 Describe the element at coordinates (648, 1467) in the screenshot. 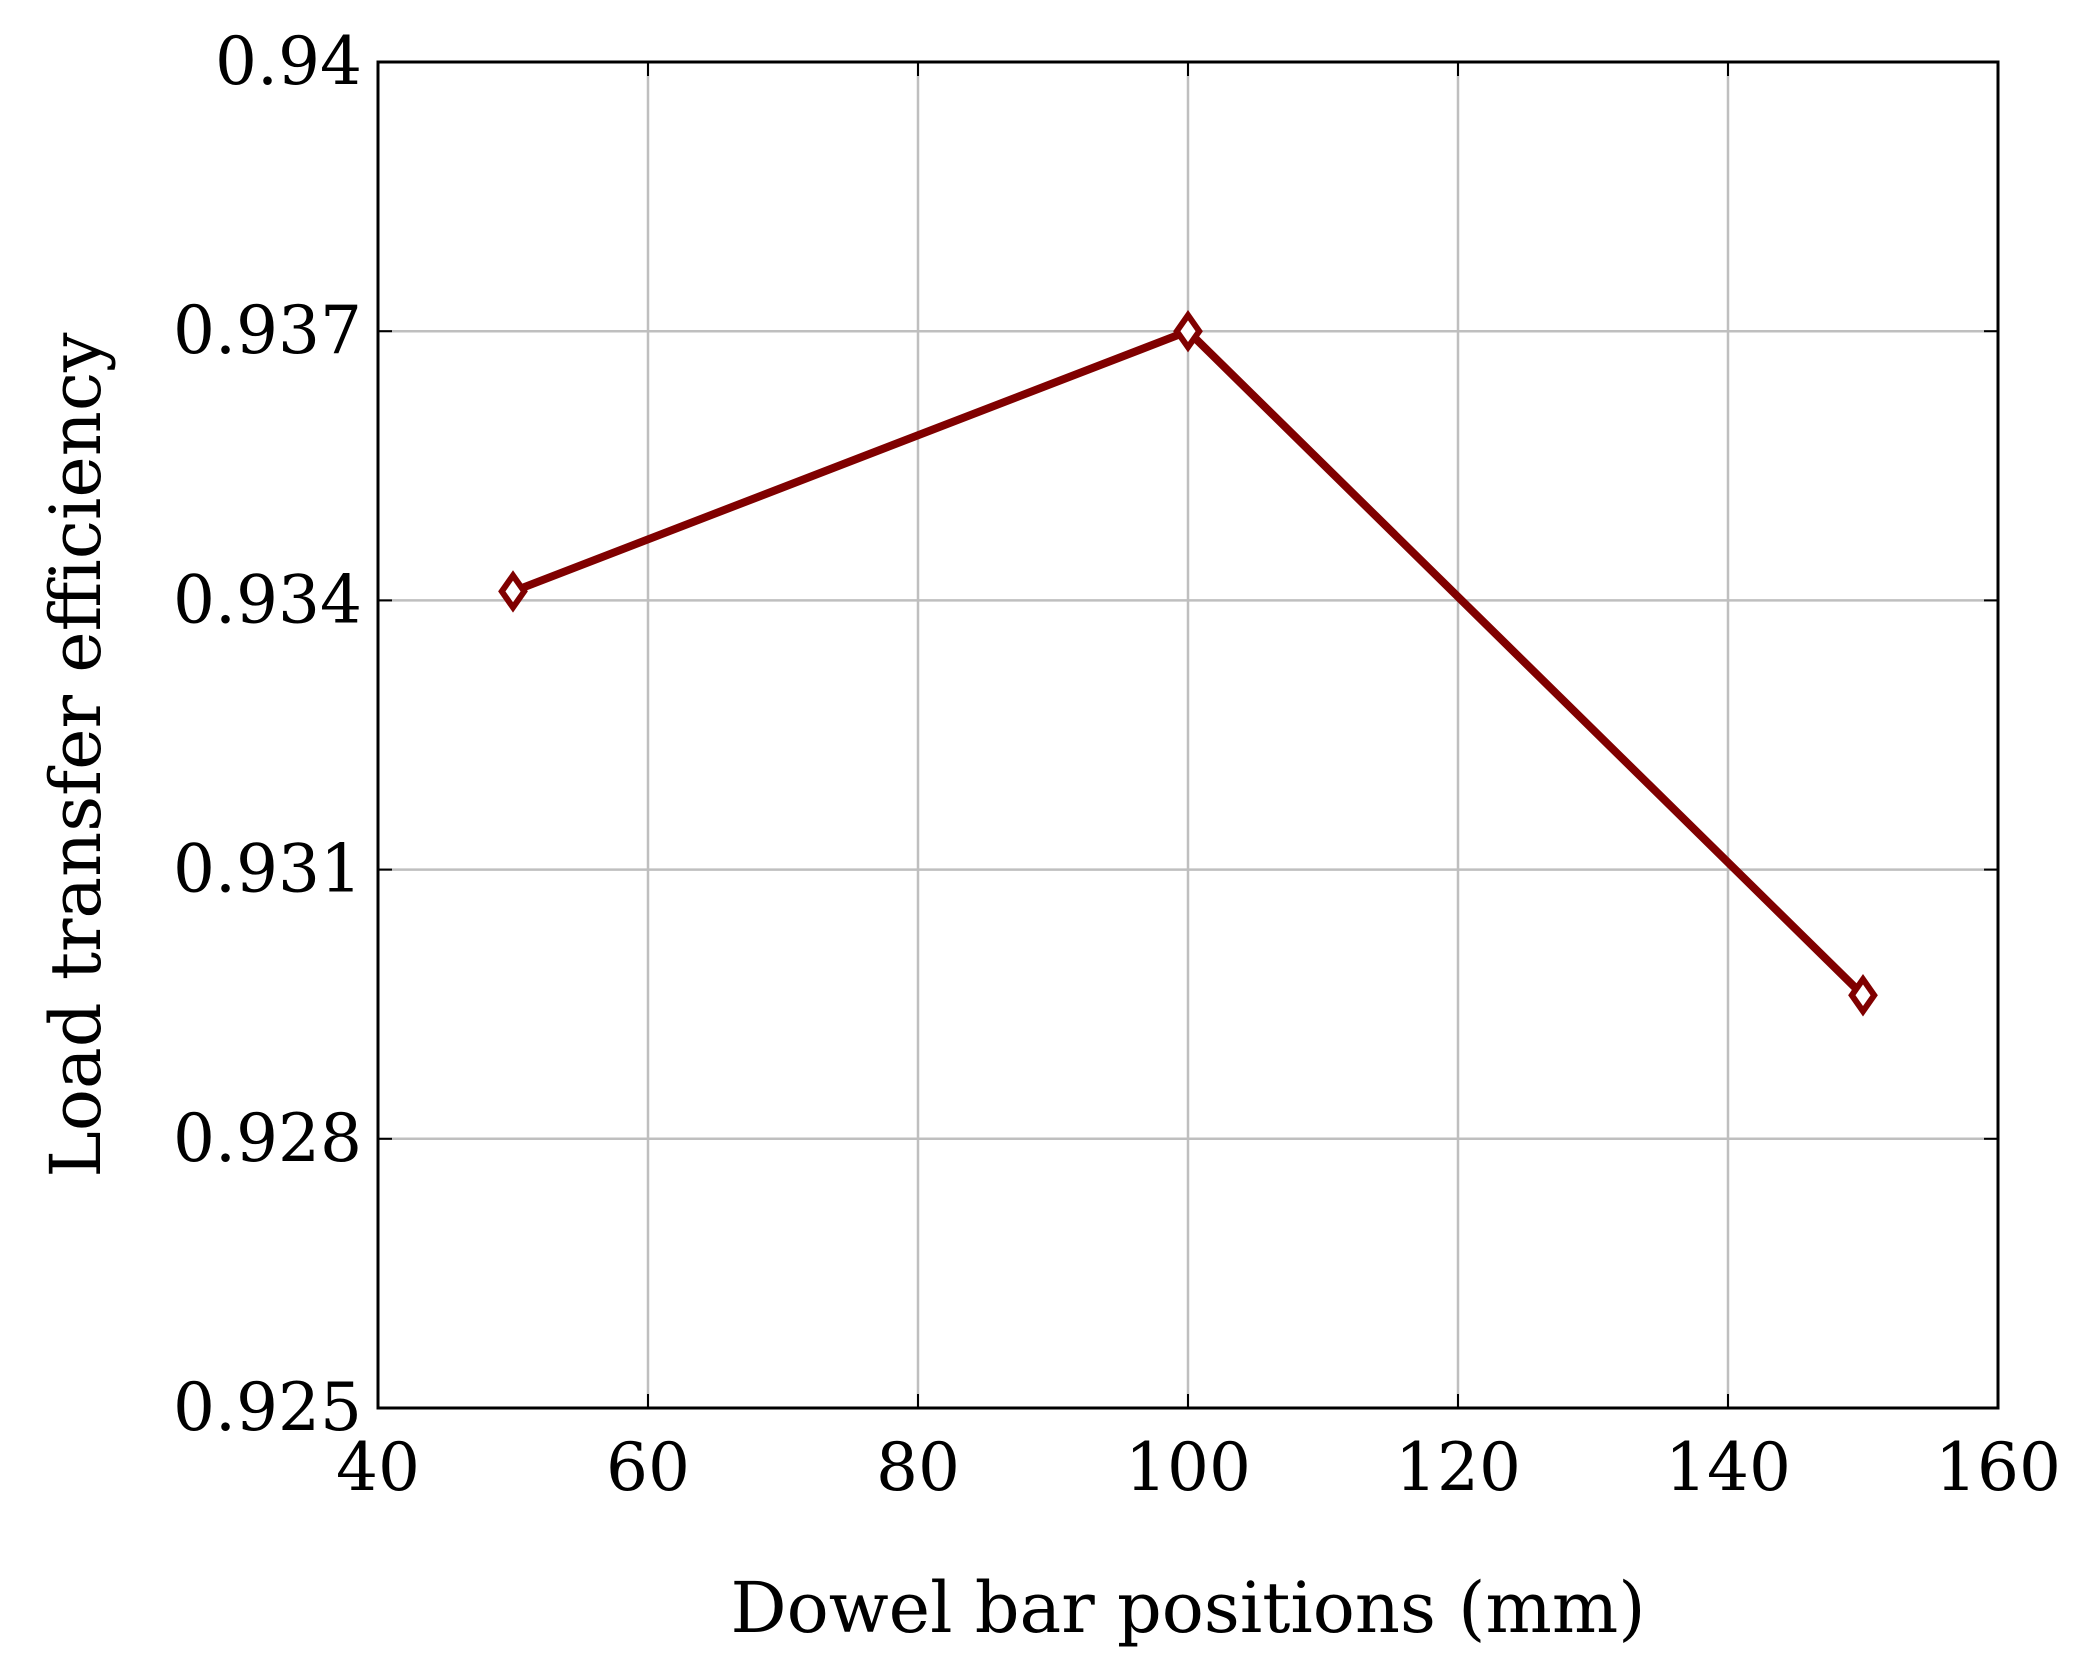

I see `x-tick-label: 60` at that location.